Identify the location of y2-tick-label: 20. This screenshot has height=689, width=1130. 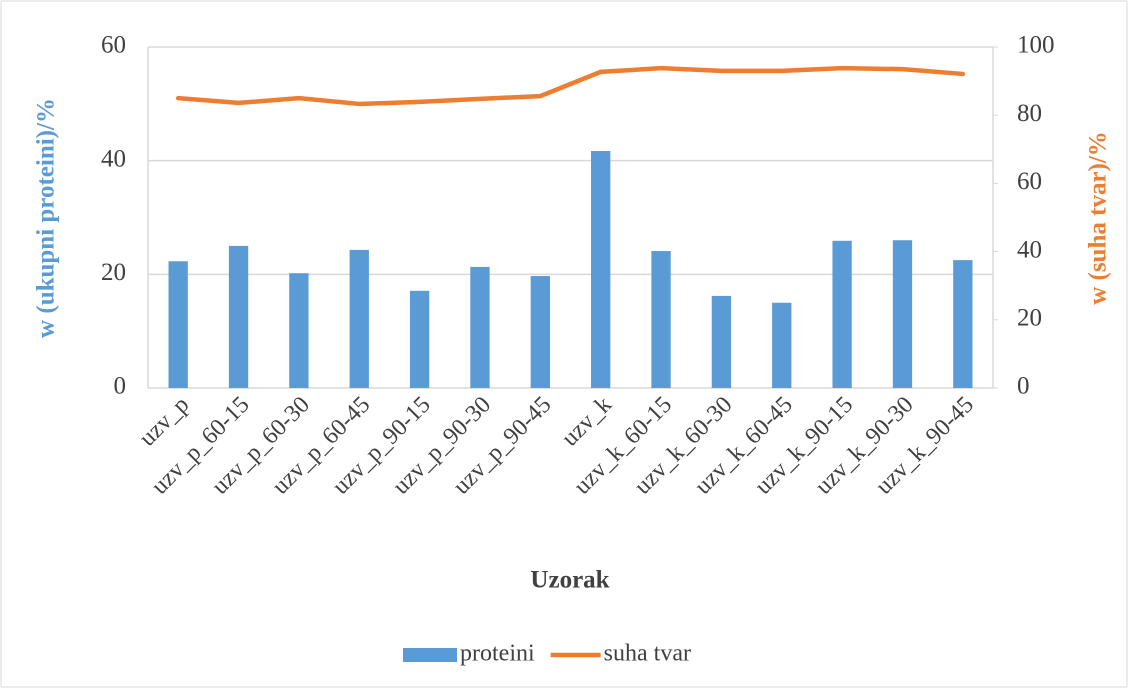
(1029, 318).